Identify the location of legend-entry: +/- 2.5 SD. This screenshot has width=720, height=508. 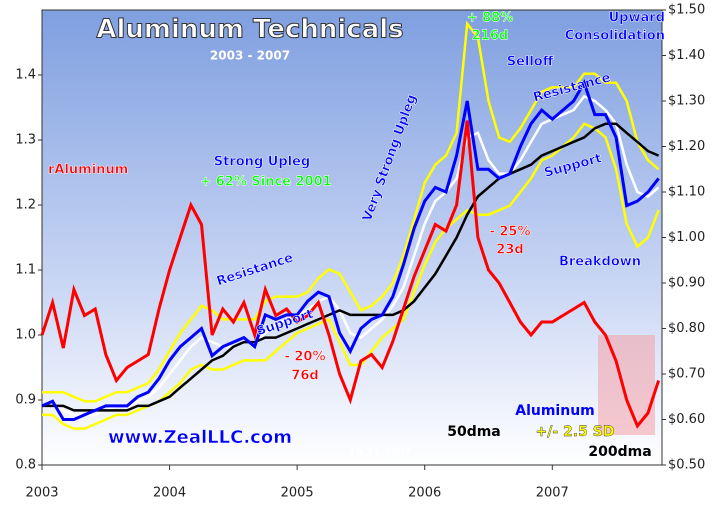
(575, 432).